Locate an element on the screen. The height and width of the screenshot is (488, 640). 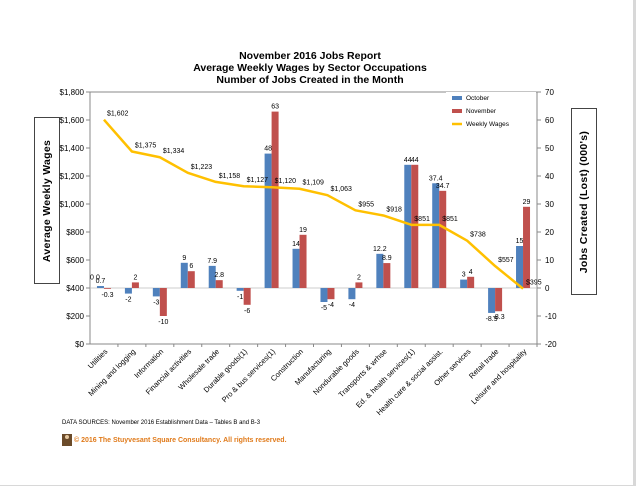
bar-data-label: 29 is located at coordinates (527, 202).